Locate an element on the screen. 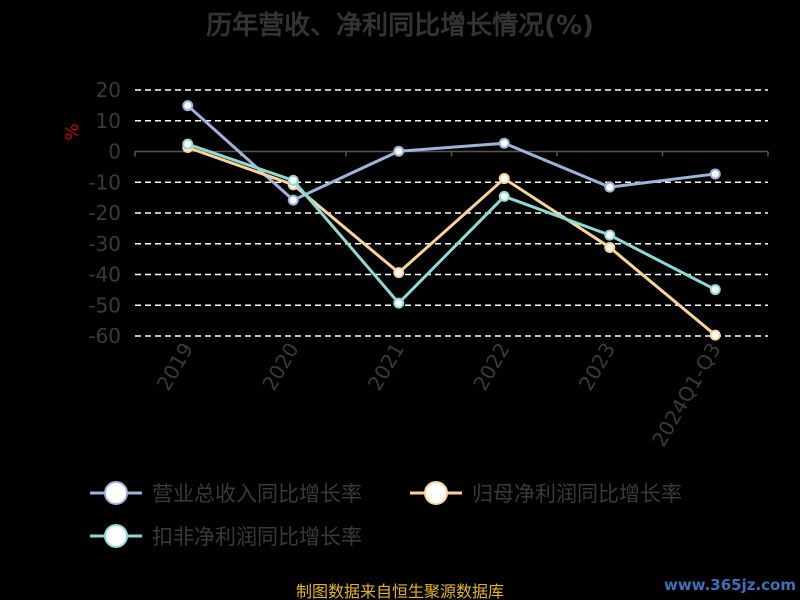  legend-label: 营业总收入同比增长率 is located at coordinates (257, 494).